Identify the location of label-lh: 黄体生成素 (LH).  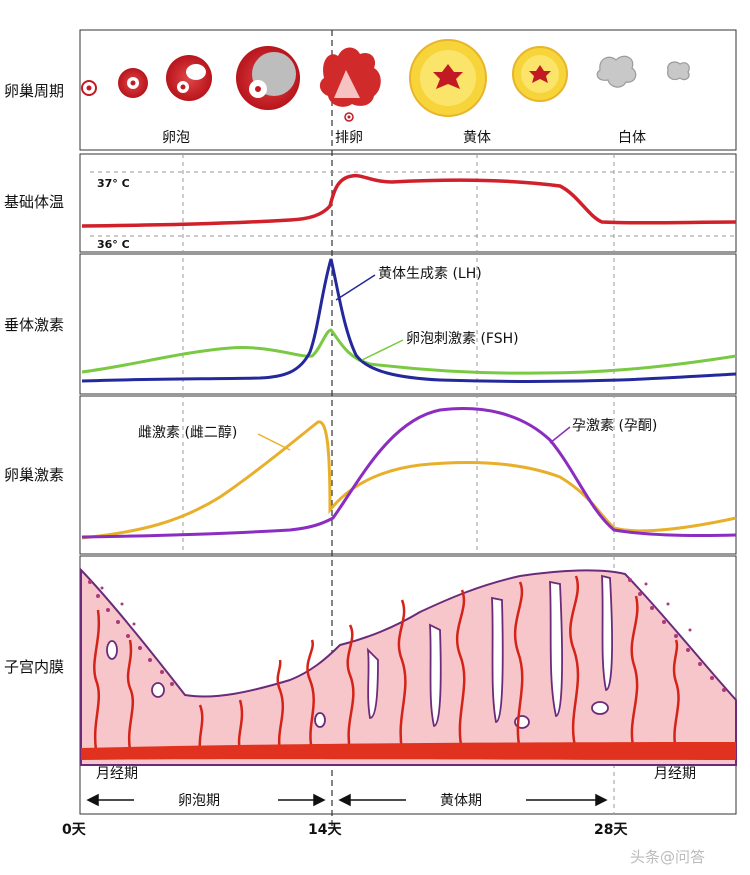
(430, 273).